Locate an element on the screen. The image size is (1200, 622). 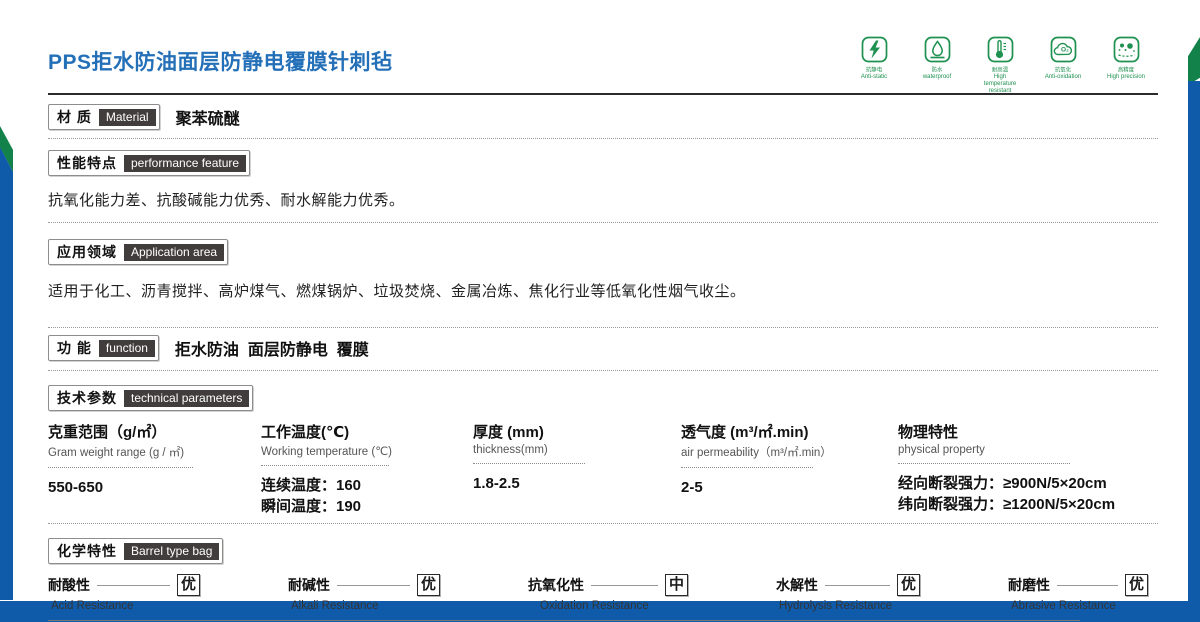
anti-static-icon: 抗静电 Anti-static is located at coordinates (874, 65).